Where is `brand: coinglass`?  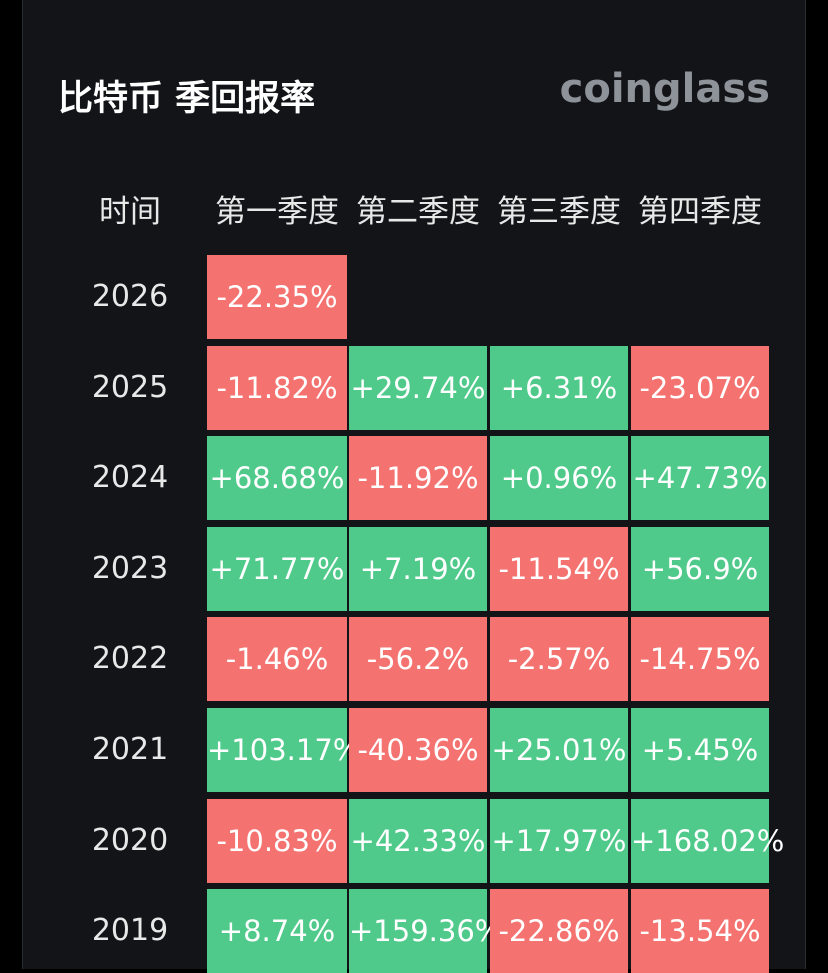 brand: coinglass is located at coordinates (664, 89).